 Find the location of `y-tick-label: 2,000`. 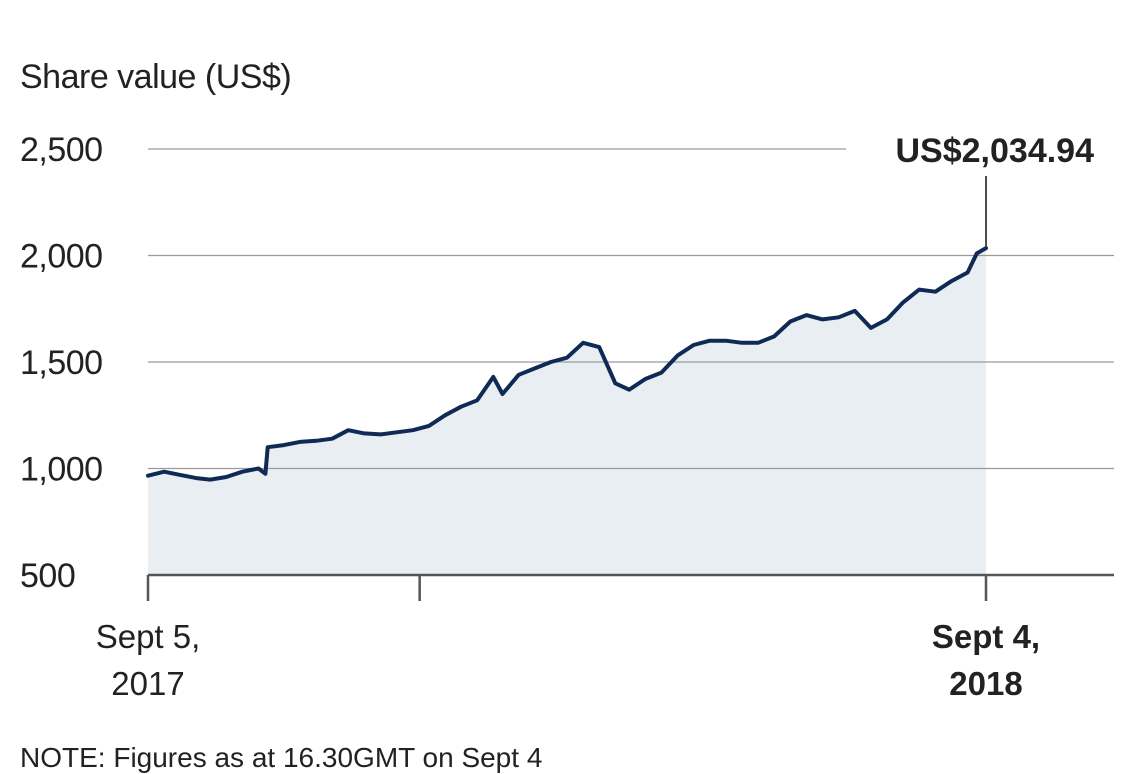

y-tick-label: 2,000 is located at coordinates (61, 257).